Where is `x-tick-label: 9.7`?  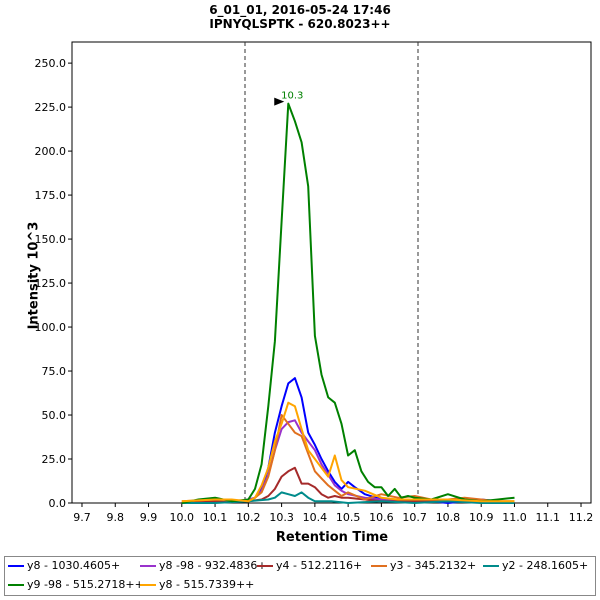
x-tick-label: 9.7 is located at coordinates (82, 517).